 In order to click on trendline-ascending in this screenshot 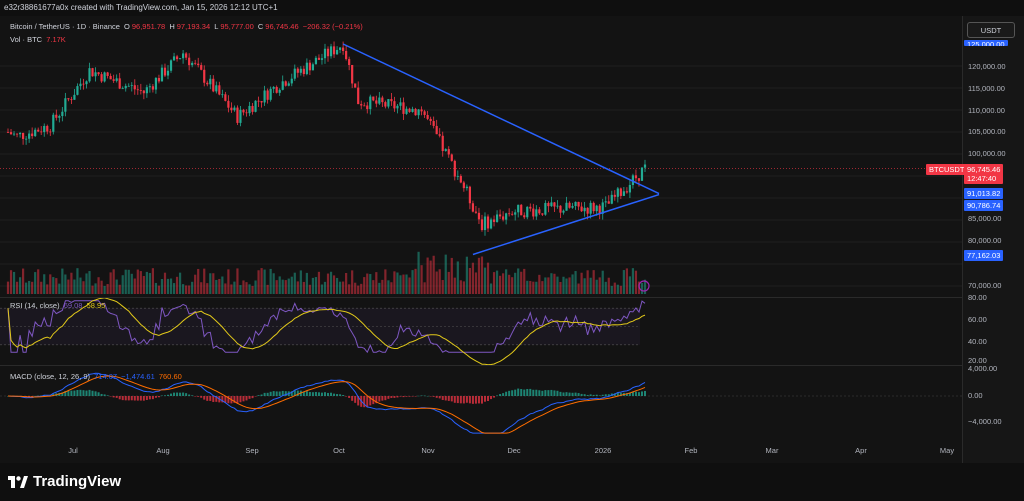, I will do `click(566, 224)`.